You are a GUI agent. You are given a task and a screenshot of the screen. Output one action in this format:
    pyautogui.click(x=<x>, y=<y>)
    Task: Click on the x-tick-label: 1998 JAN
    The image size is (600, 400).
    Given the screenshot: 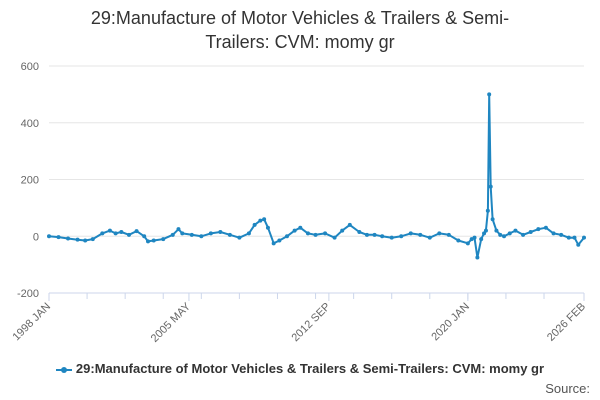 What is the action you would take?
    pyautogui.click(x=31, y=322)
    